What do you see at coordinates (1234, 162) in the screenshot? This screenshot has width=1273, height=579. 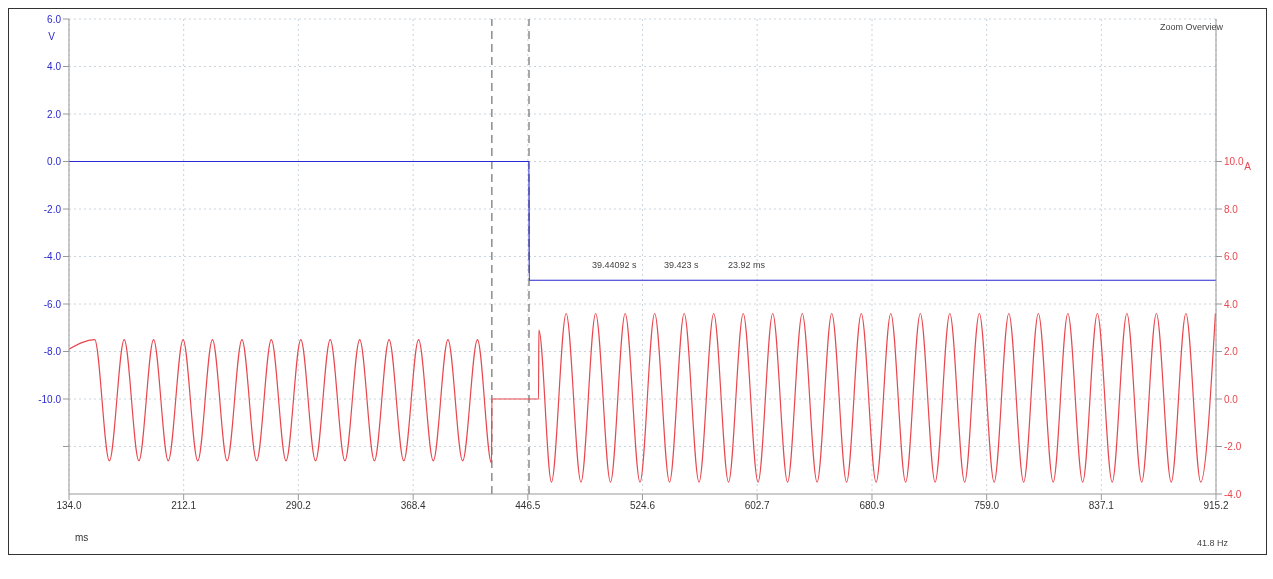 I see `y2-tick-label: 10.0` at bounding box center [1234, 162].